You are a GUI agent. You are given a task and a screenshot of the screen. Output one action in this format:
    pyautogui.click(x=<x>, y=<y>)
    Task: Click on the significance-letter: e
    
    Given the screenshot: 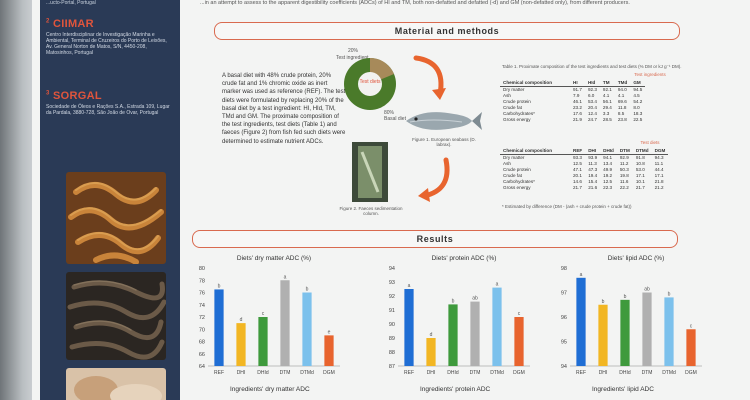 What is the action you would take?
    pyautogui.click(x=329, y=332)
    